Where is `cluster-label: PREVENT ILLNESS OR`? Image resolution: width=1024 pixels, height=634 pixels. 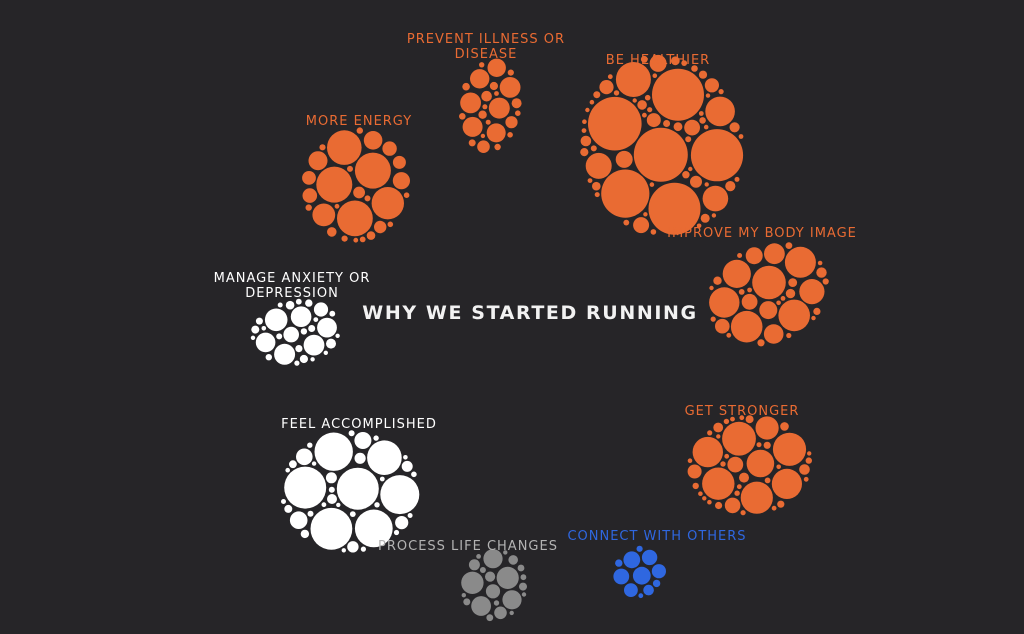 cluster-label: PREVENT ILLNESS OR is located at coordinates (486, 39).